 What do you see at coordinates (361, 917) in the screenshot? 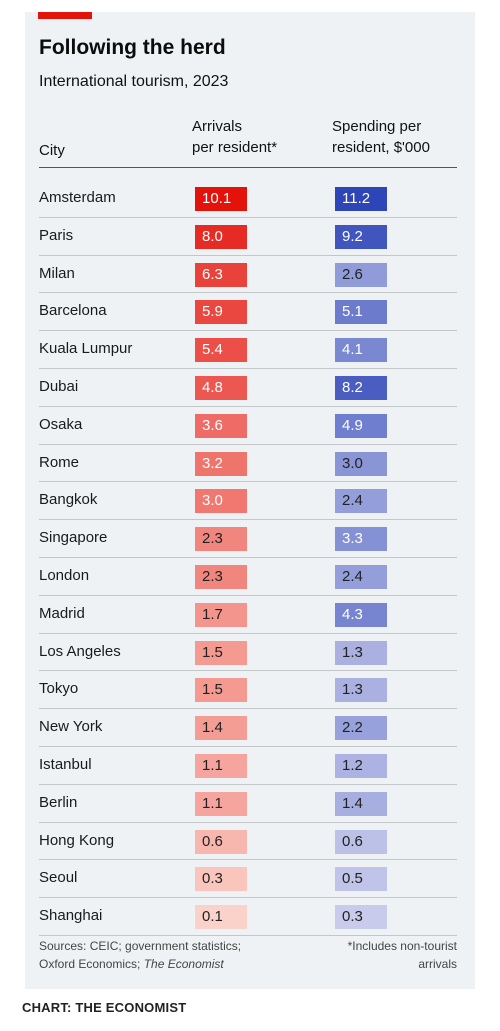
I see `spending-cell: 0.3` at bounding box center [361, 917].